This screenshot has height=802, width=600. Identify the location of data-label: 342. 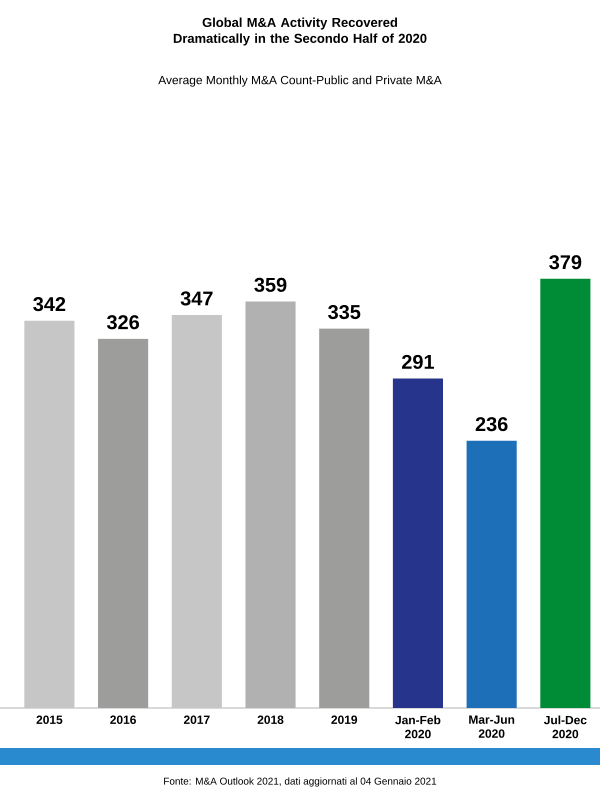
(49, 304).